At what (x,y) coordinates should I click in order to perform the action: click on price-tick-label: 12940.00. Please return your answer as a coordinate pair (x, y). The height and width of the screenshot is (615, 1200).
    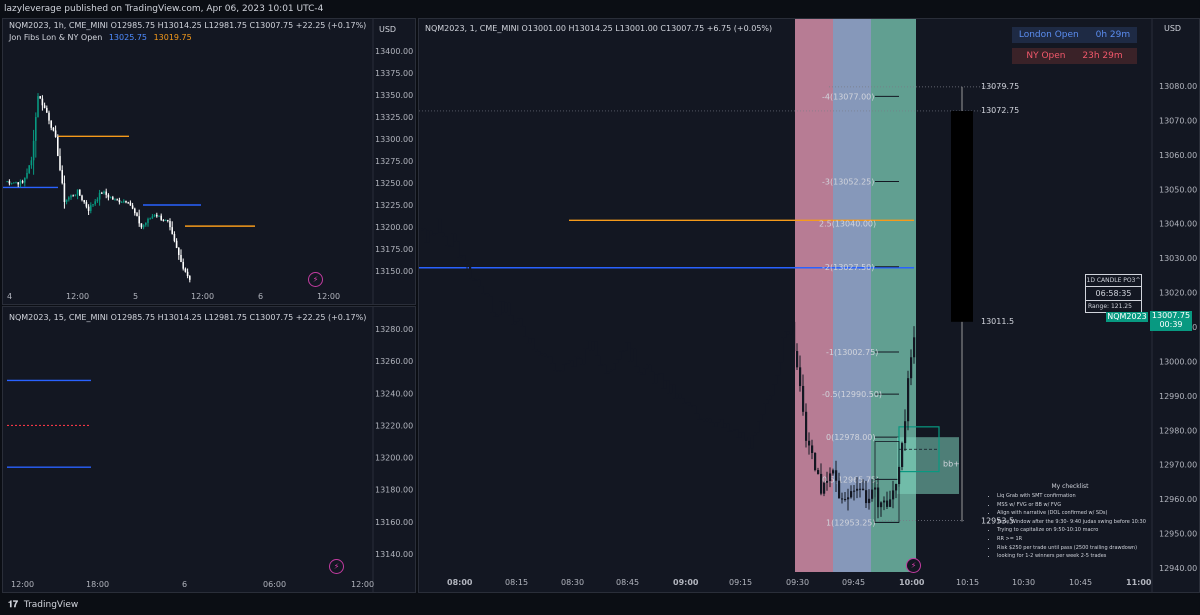
    Looking at the image, I should click on (1178, 568).